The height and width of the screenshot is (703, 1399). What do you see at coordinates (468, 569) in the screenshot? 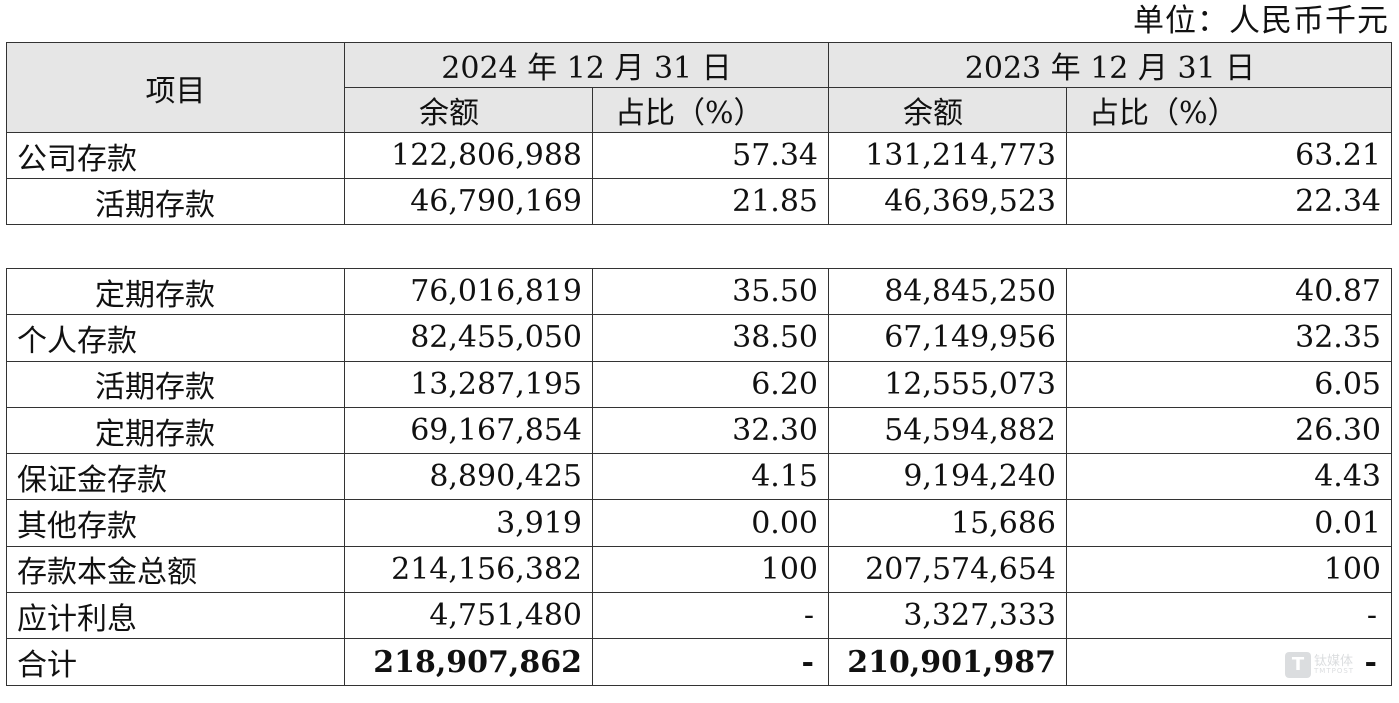
I see `balance-2024: 214,156,382` at bounding box center [468, 569].